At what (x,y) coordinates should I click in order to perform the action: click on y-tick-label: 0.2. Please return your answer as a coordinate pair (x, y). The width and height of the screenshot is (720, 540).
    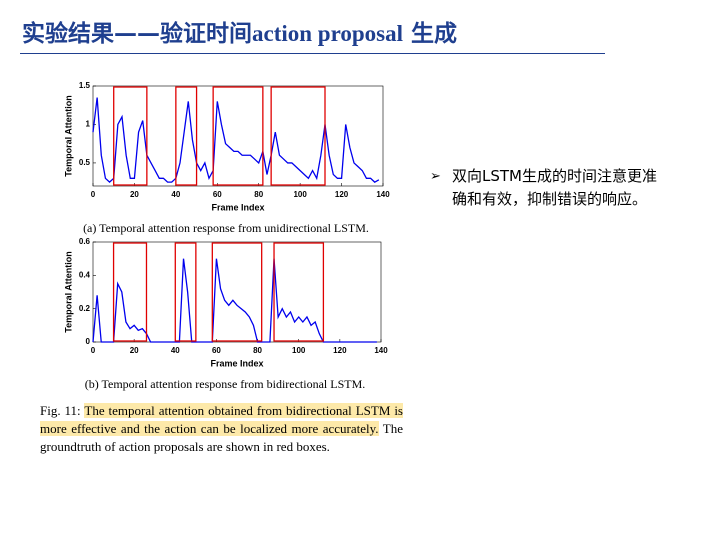
    Looking at the image, I should click on (85, 308).